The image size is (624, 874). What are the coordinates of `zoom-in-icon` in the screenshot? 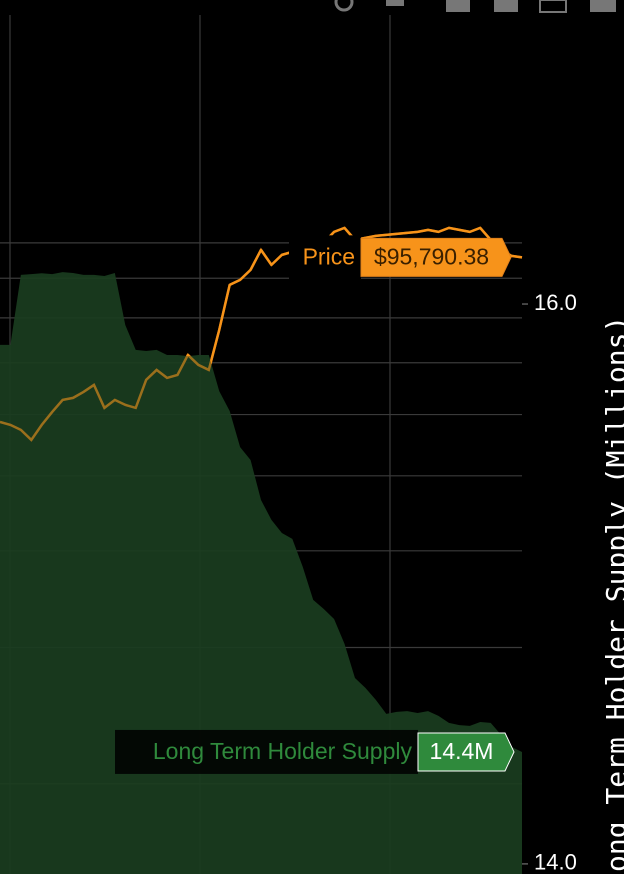 It's located at (458, 6).